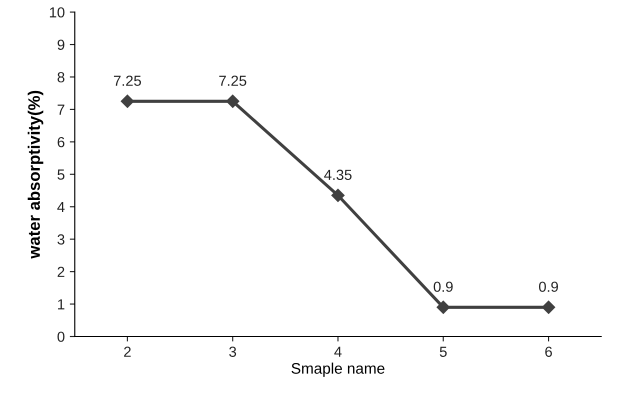 The height and width of the screenshot is (403, 623). What do you see at coordinates (60, 239) in the screenshot?
I see `y-tick-label: 3` at bounding box center [60, 239].